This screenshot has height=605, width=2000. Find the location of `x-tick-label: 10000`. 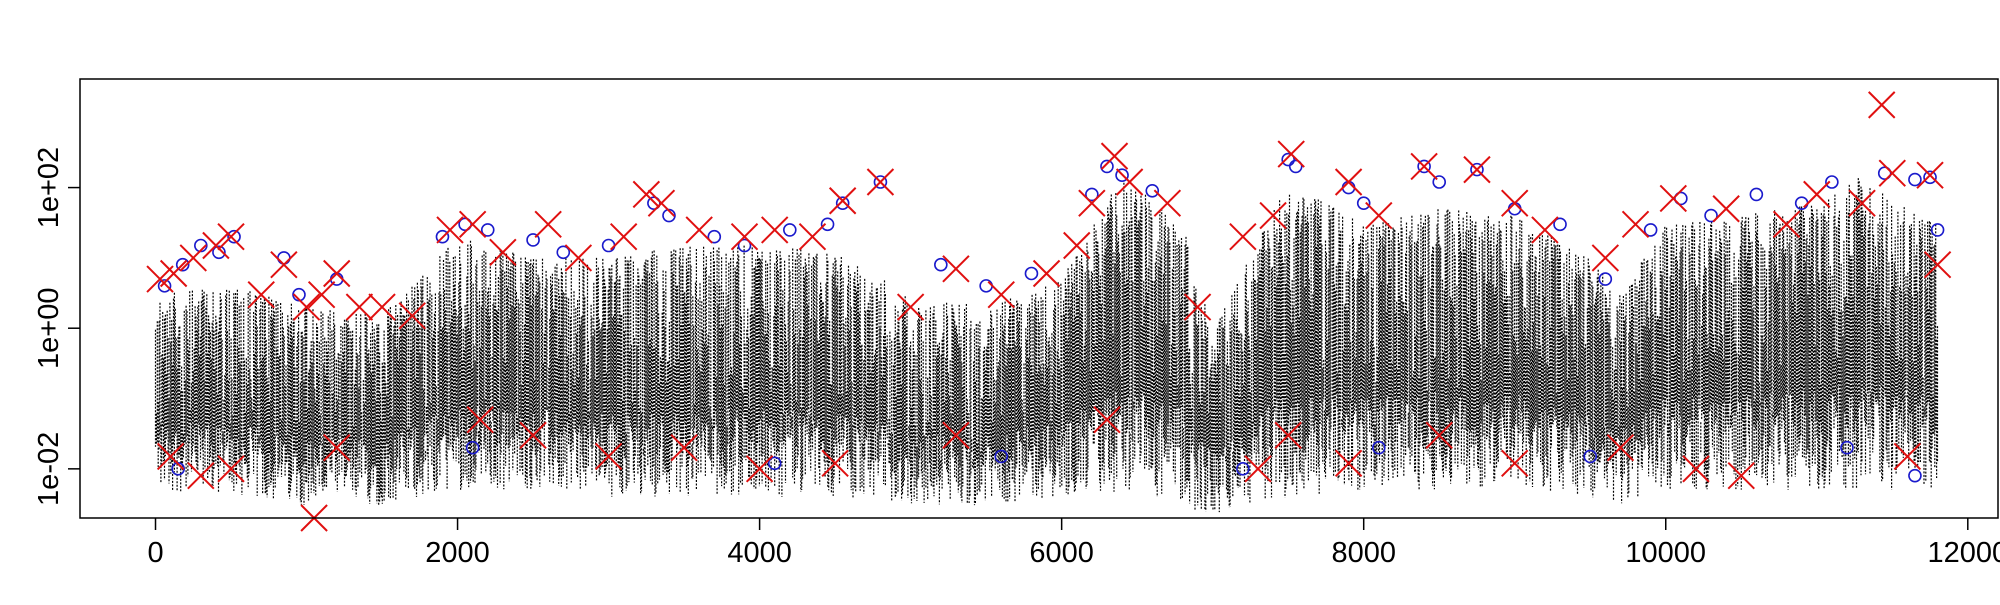

x-tick-label: 10000 is located at coordinates (1665, 553).